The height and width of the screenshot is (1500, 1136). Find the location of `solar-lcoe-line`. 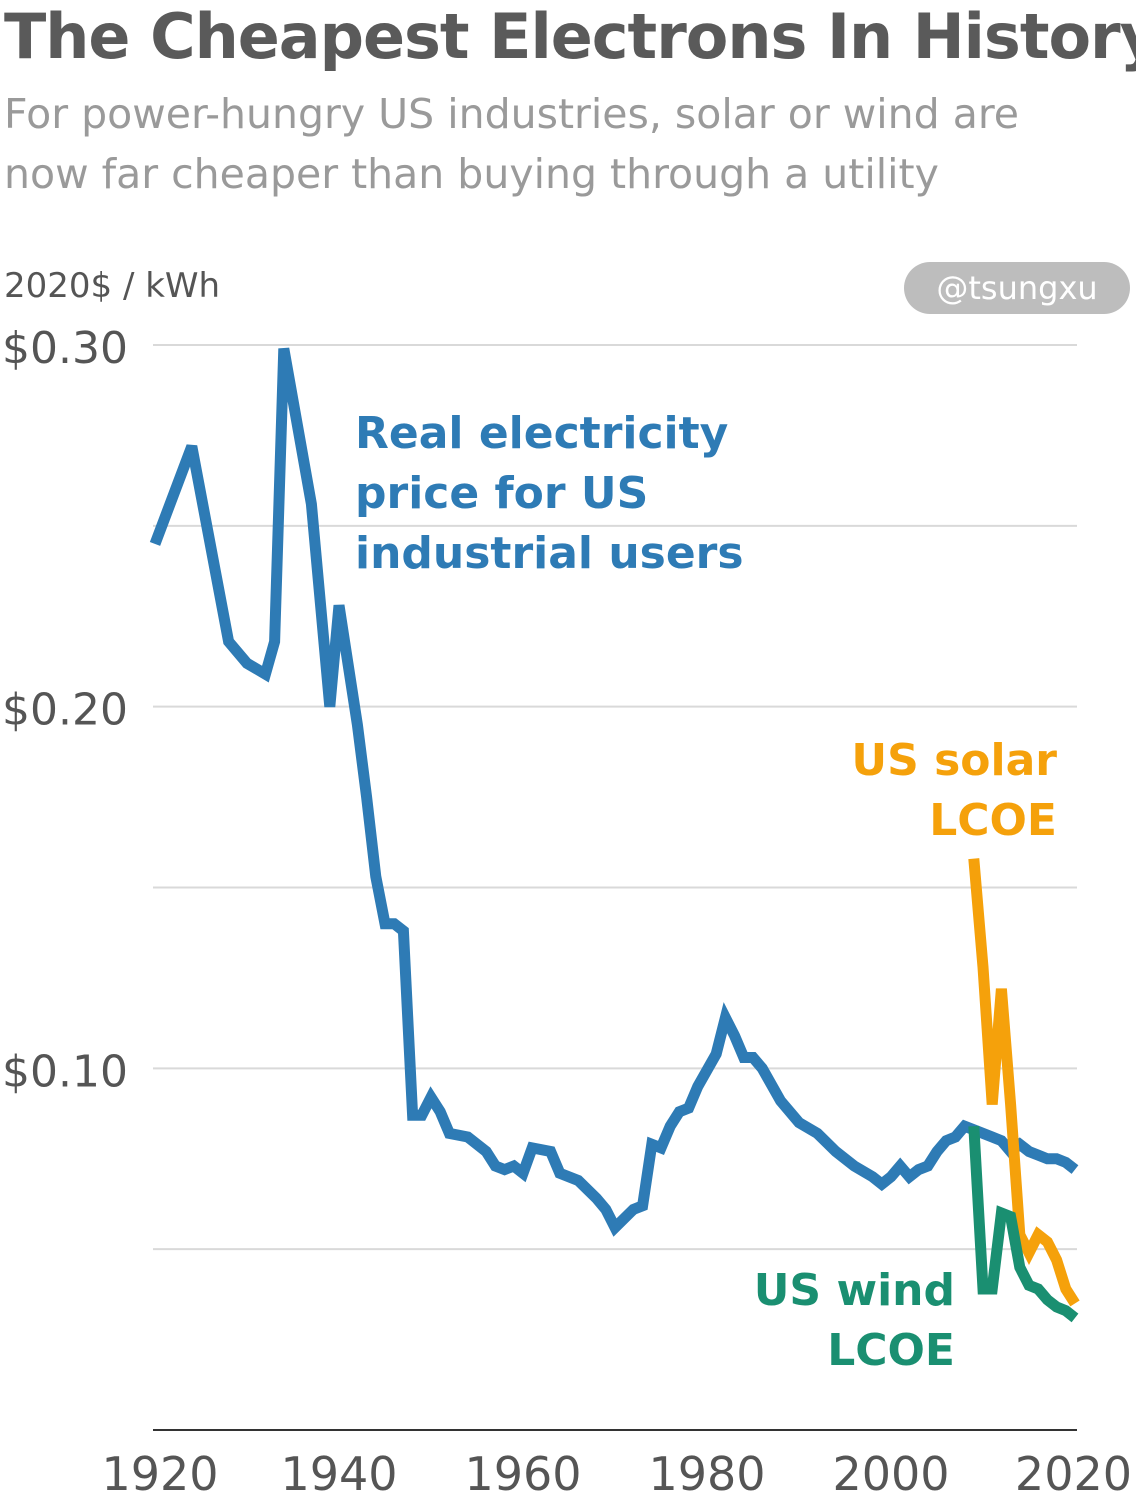

solar-lcoe-line is located at coordinates (1024, 1082).